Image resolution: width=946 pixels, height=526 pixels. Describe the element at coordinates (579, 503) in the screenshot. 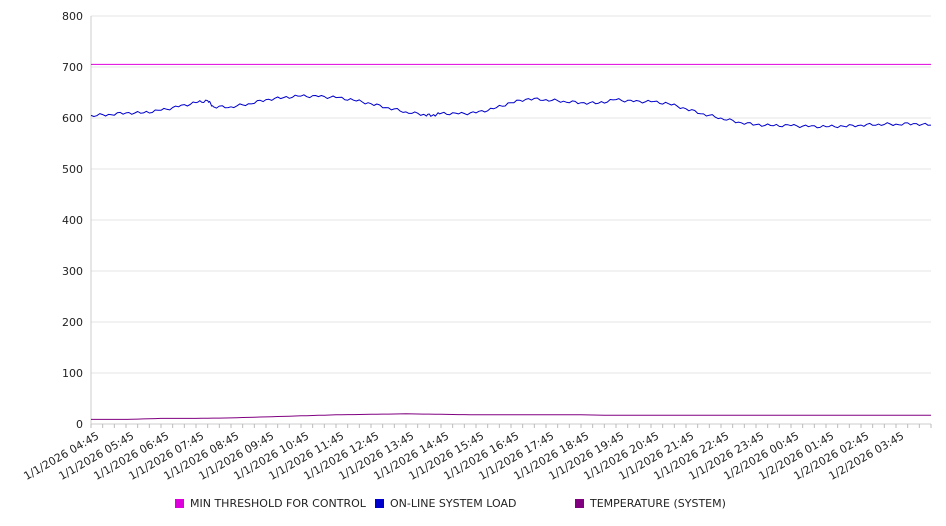

I see `legend-swatch-temperature` at that location.